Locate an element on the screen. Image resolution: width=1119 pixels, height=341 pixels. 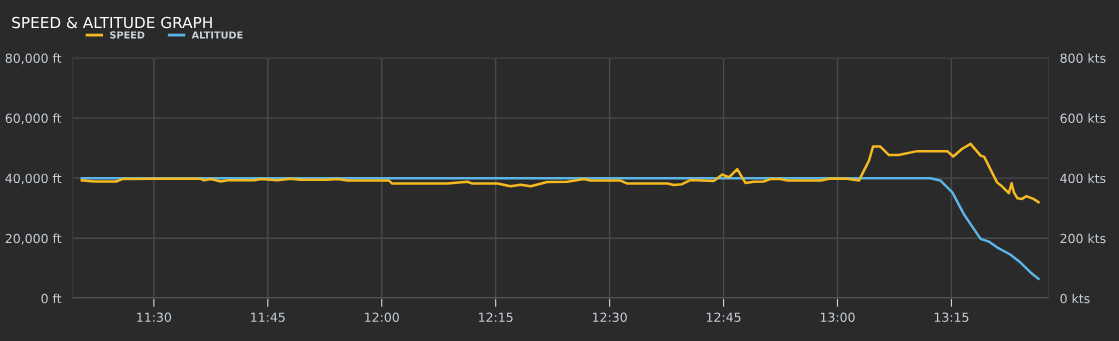
chart-title: SPEED & ALTITUDE GRAPH is located at coordinates (112, 22).